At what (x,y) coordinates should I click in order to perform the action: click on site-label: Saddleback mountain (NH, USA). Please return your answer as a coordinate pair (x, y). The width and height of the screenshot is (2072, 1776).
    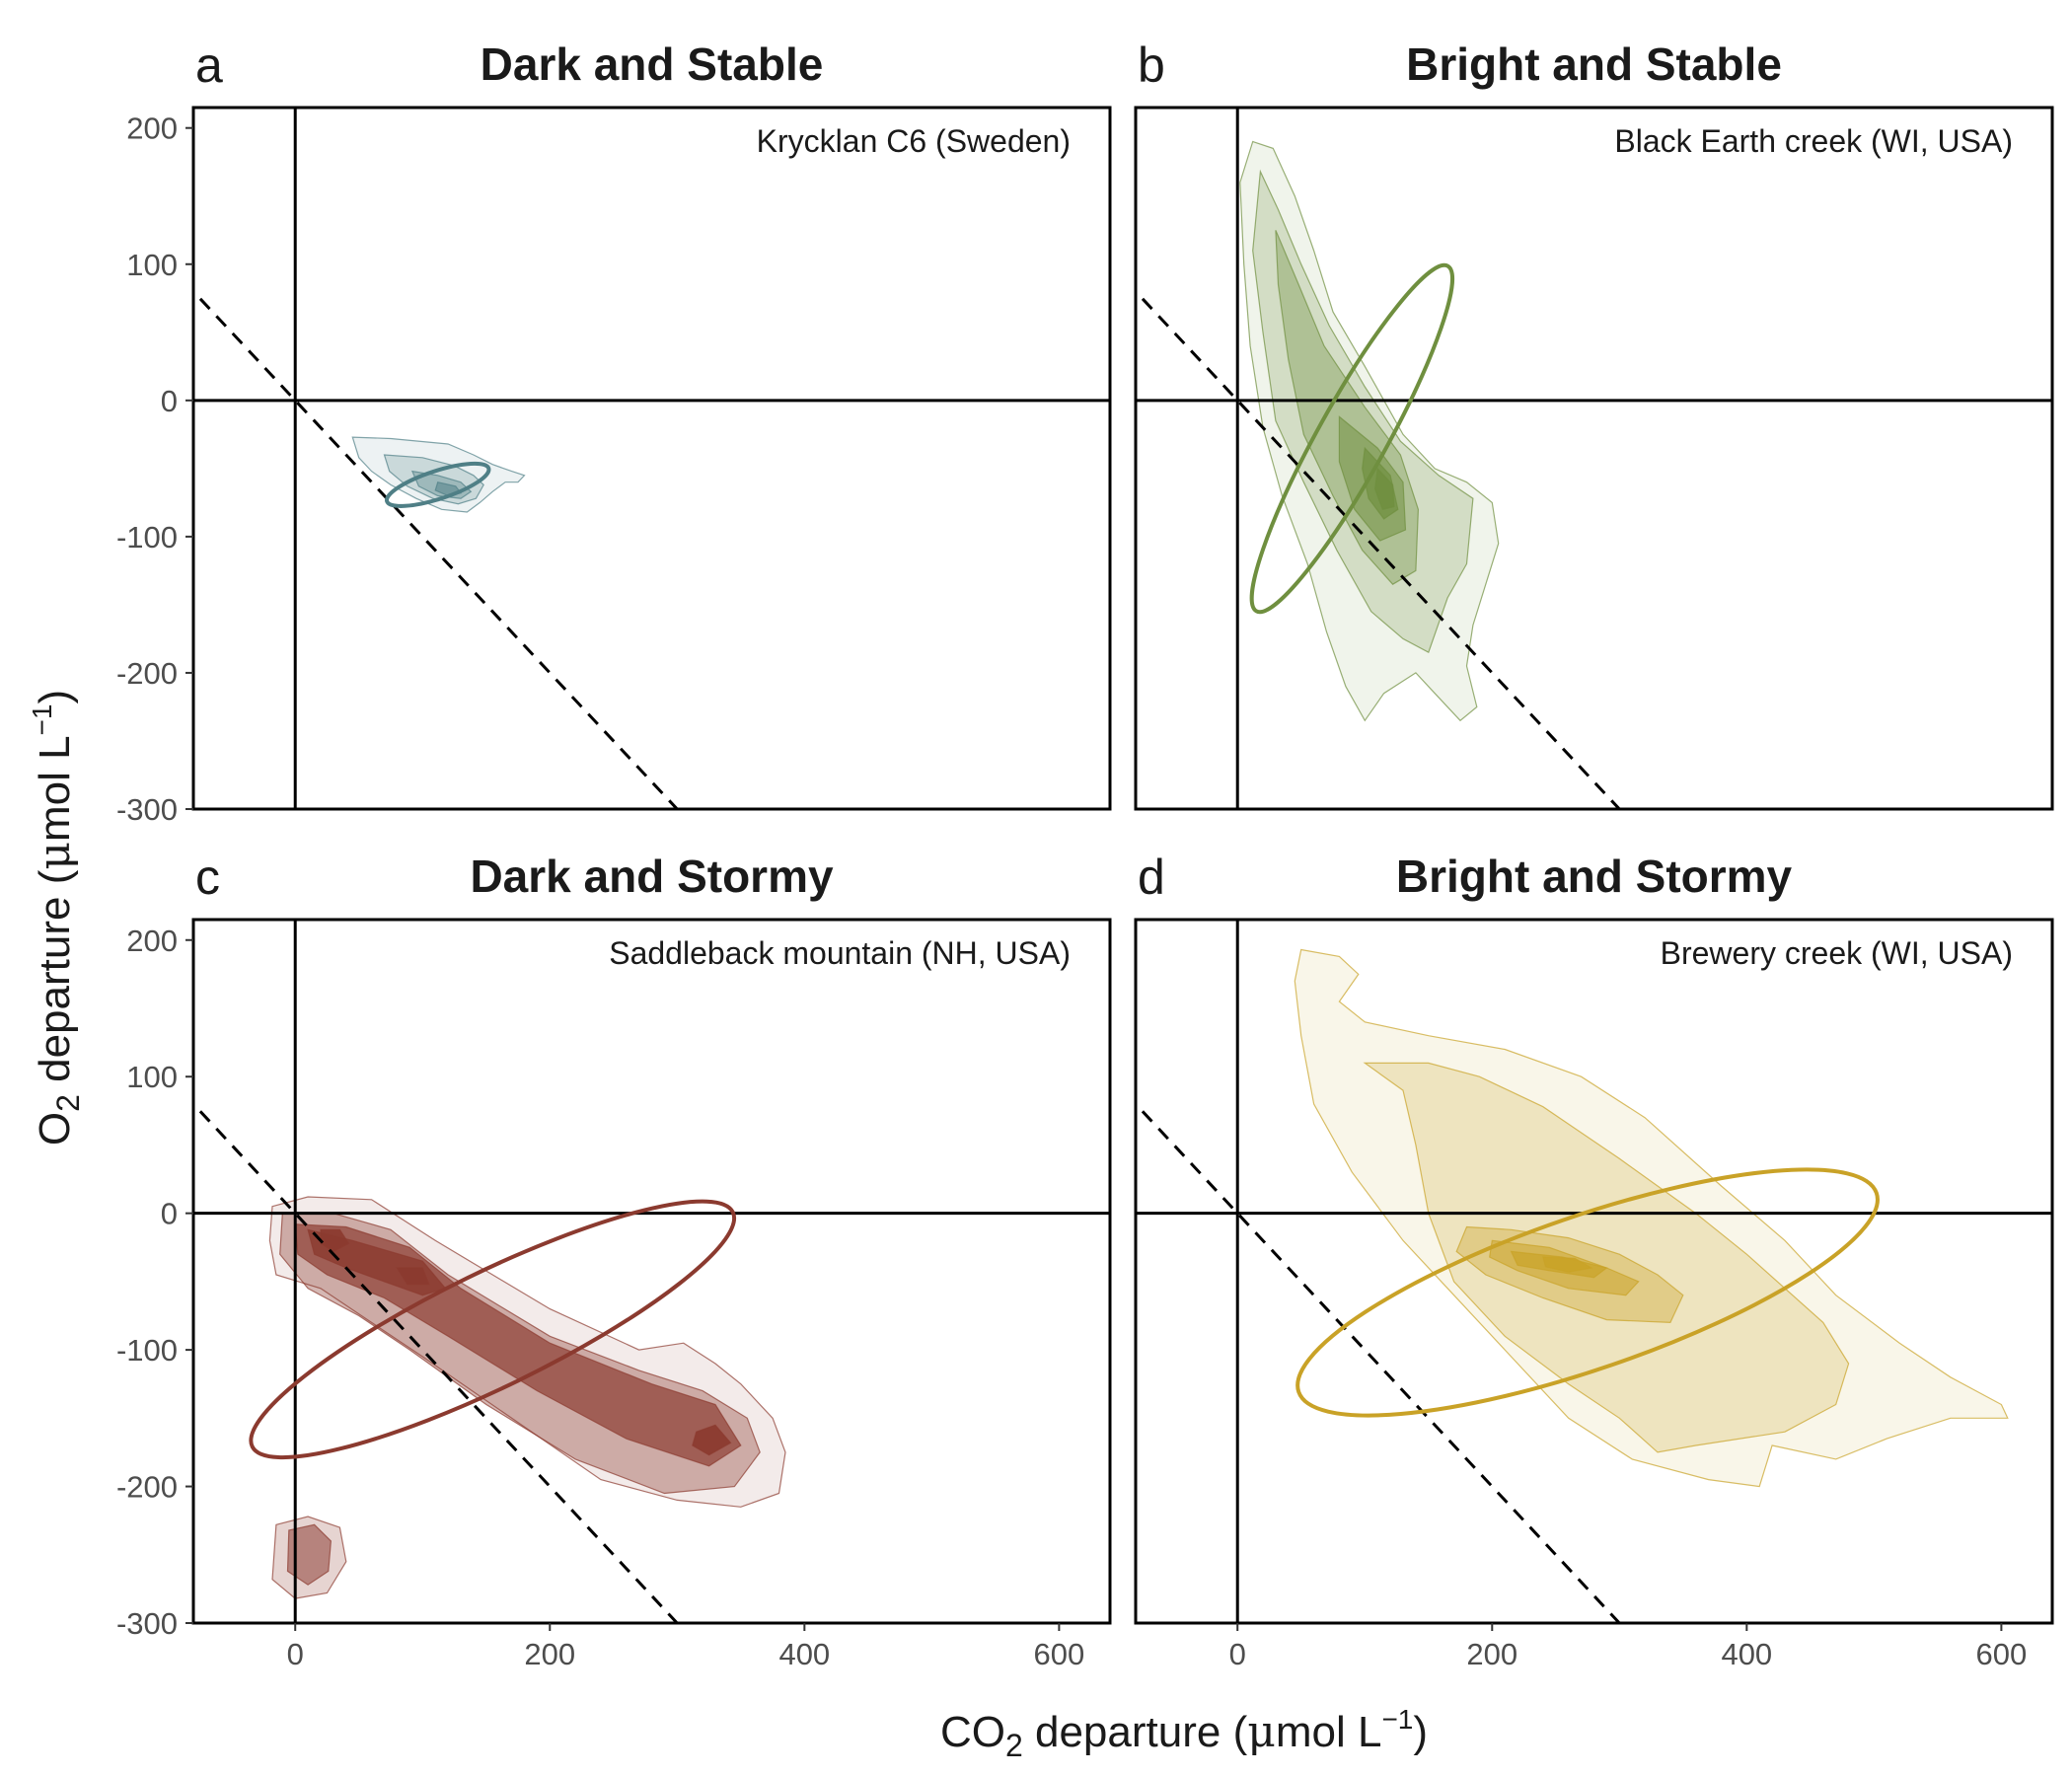
    Looking at the image, I should click on (840, 953).